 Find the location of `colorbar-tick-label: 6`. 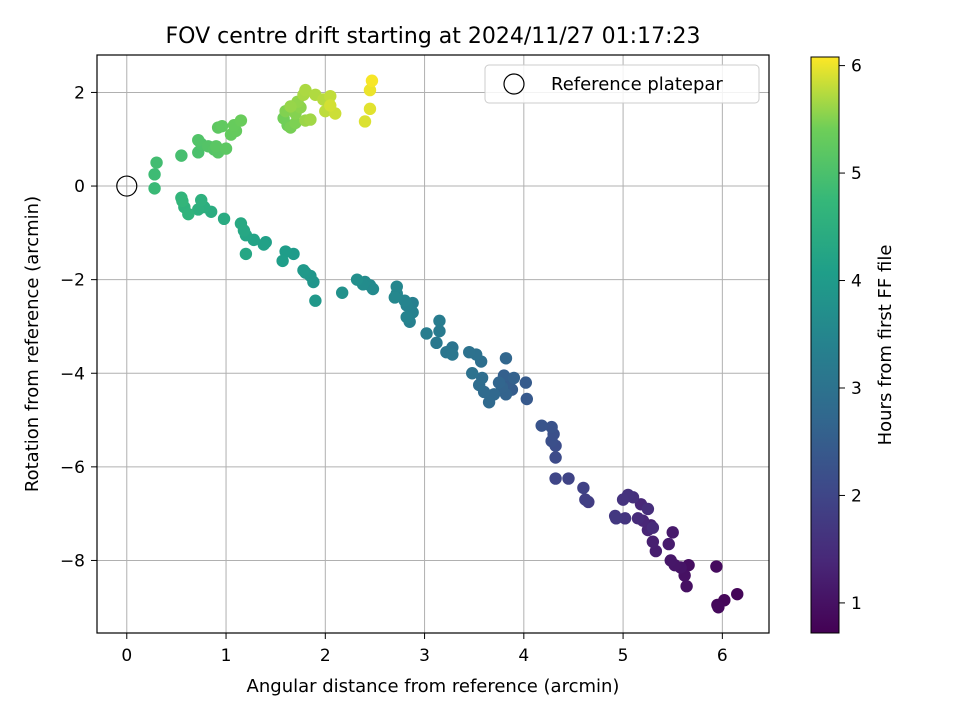

colorbar-tick-label: 6 is located at coordinates (856, 67).